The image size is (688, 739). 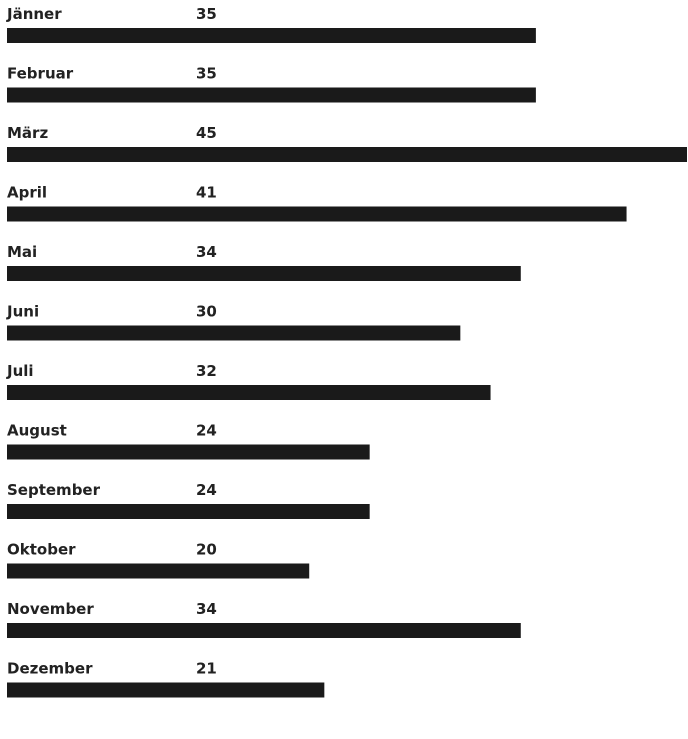 What do you see at coordinates (206, 669) in the screenshot?
I see `value-label: 21` at bounding box center [206, 669].